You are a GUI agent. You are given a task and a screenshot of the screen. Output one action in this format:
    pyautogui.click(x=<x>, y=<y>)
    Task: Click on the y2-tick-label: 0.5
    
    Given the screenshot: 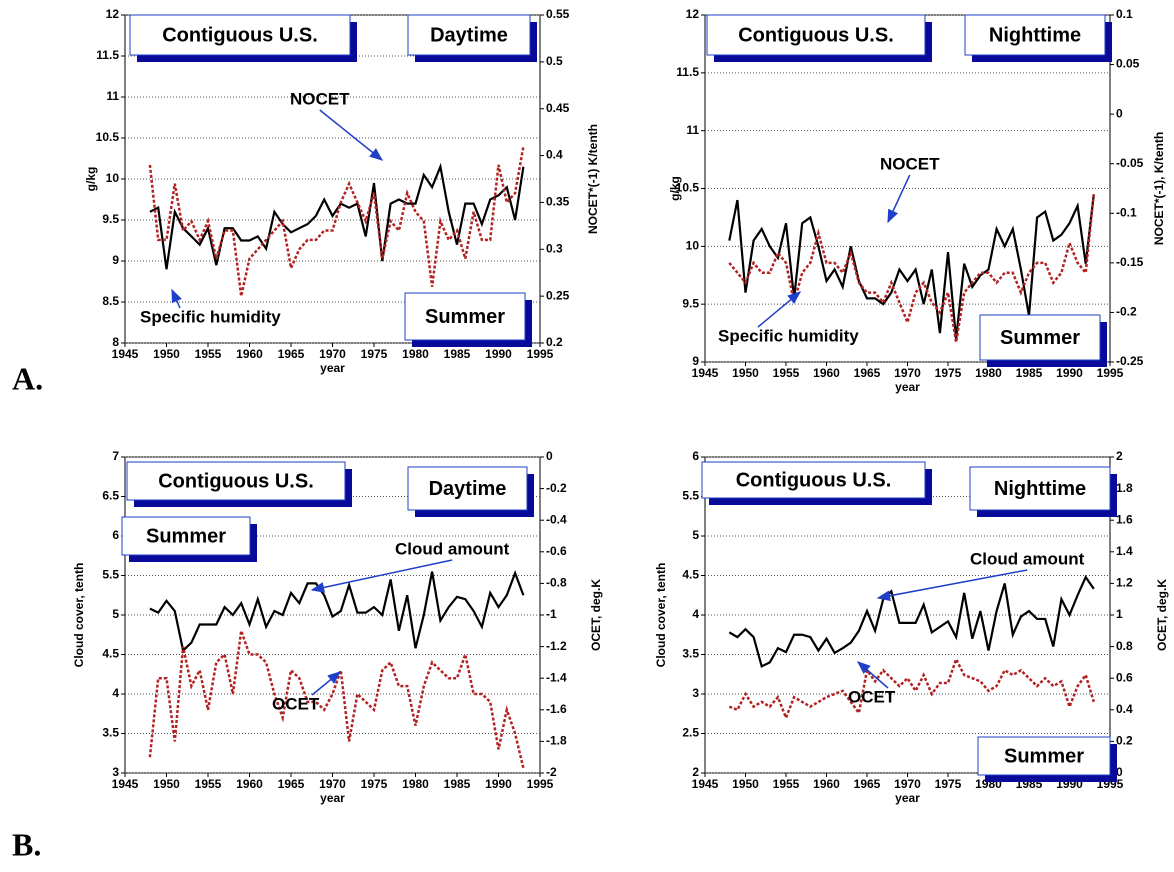 What is the action you would take?
    pyautogui.click(x=554, y=61)
    